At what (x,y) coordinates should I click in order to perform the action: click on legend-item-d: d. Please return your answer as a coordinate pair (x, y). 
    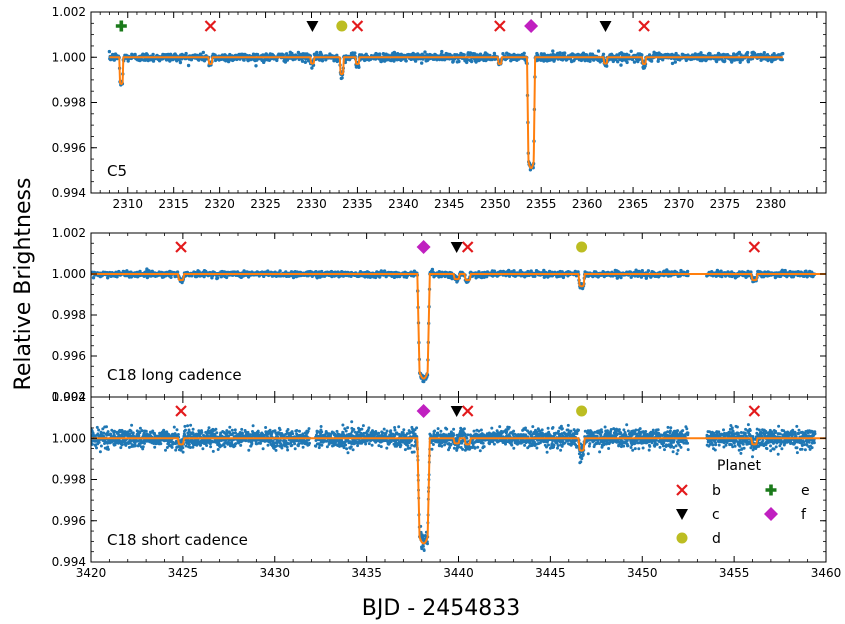
    Looking at the image, I should click on (698, 539).